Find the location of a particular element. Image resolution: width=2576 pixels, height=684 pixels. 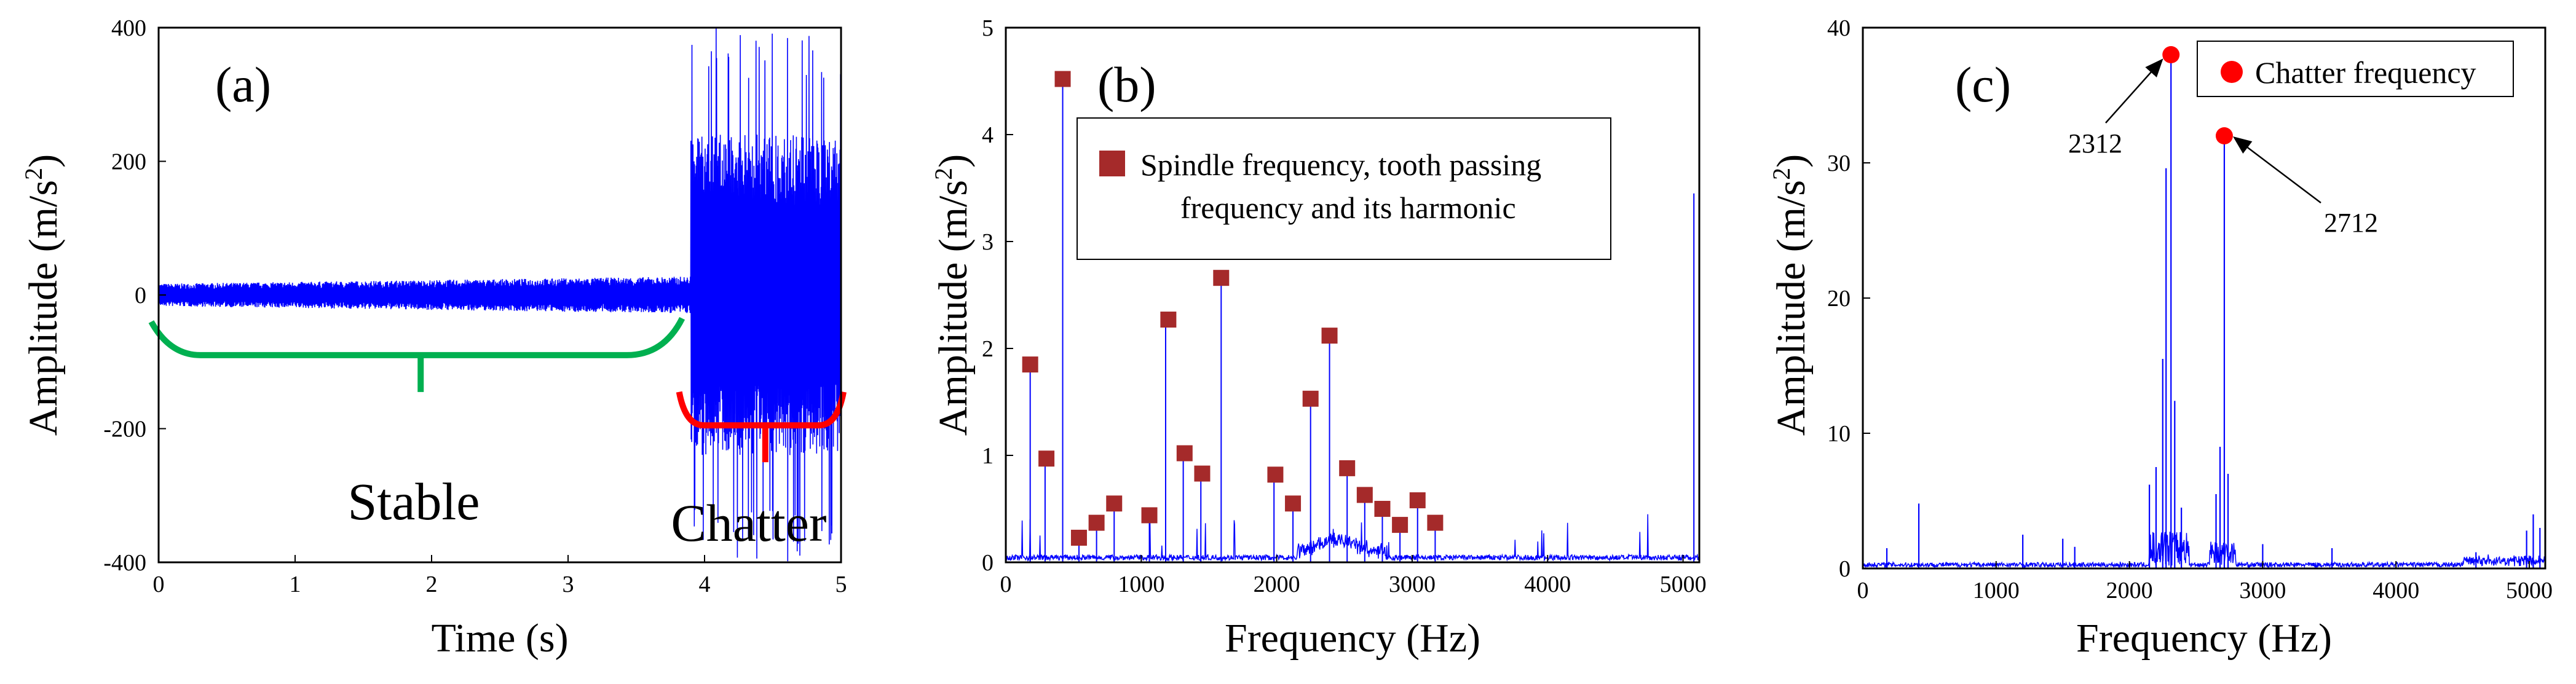

panel-a-y-label-close: ) is located at coordinates (43, 161).